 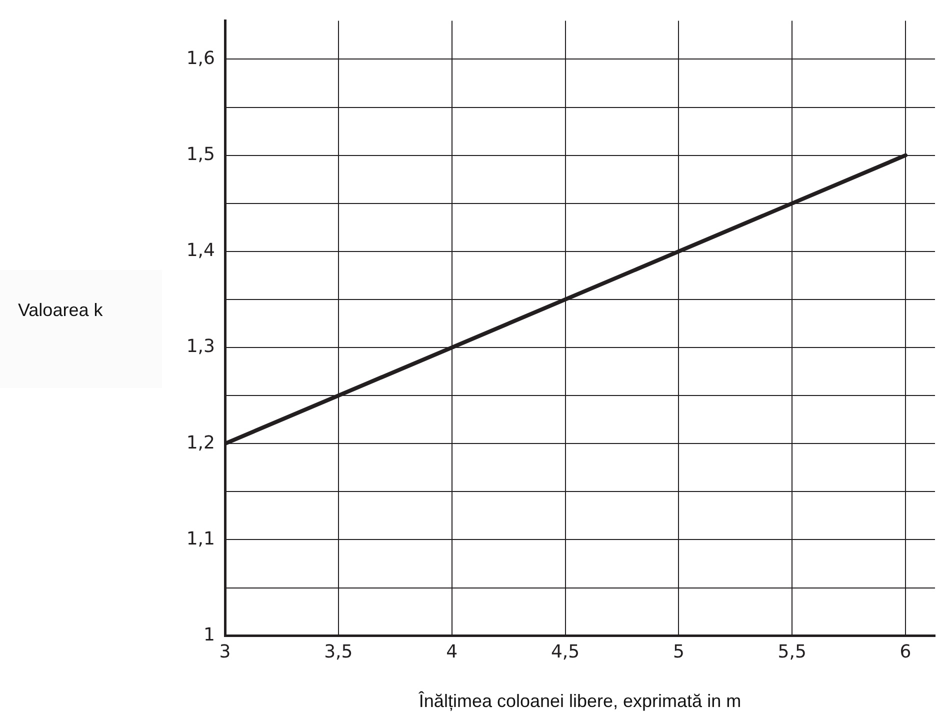 What do you see at coordinates (200, 443) in the screenshot?
I see `y-tick-label: 1,2` at bounding box center [200, 443].